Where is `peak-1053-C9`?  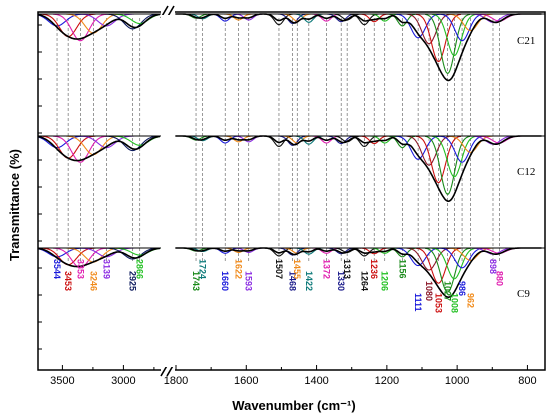
peak-1053-C9 is located at coordinates (438, 265).